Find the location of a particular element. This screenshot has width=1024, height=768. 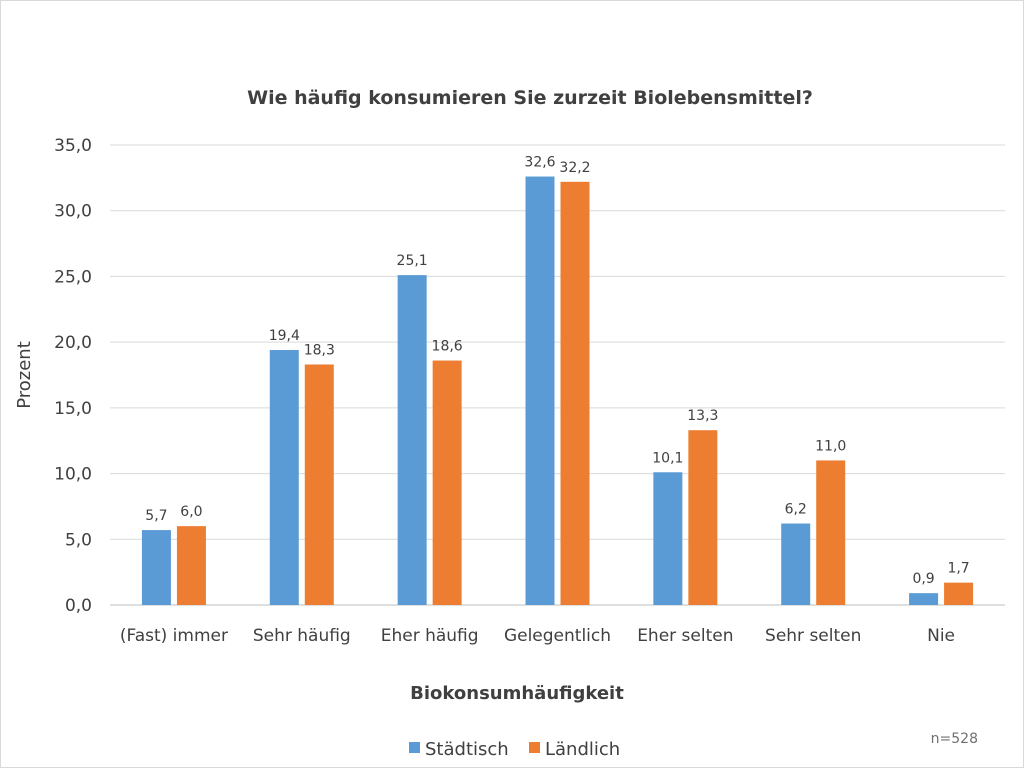

data-label: 18,3 is located at coordinates (319, 350).